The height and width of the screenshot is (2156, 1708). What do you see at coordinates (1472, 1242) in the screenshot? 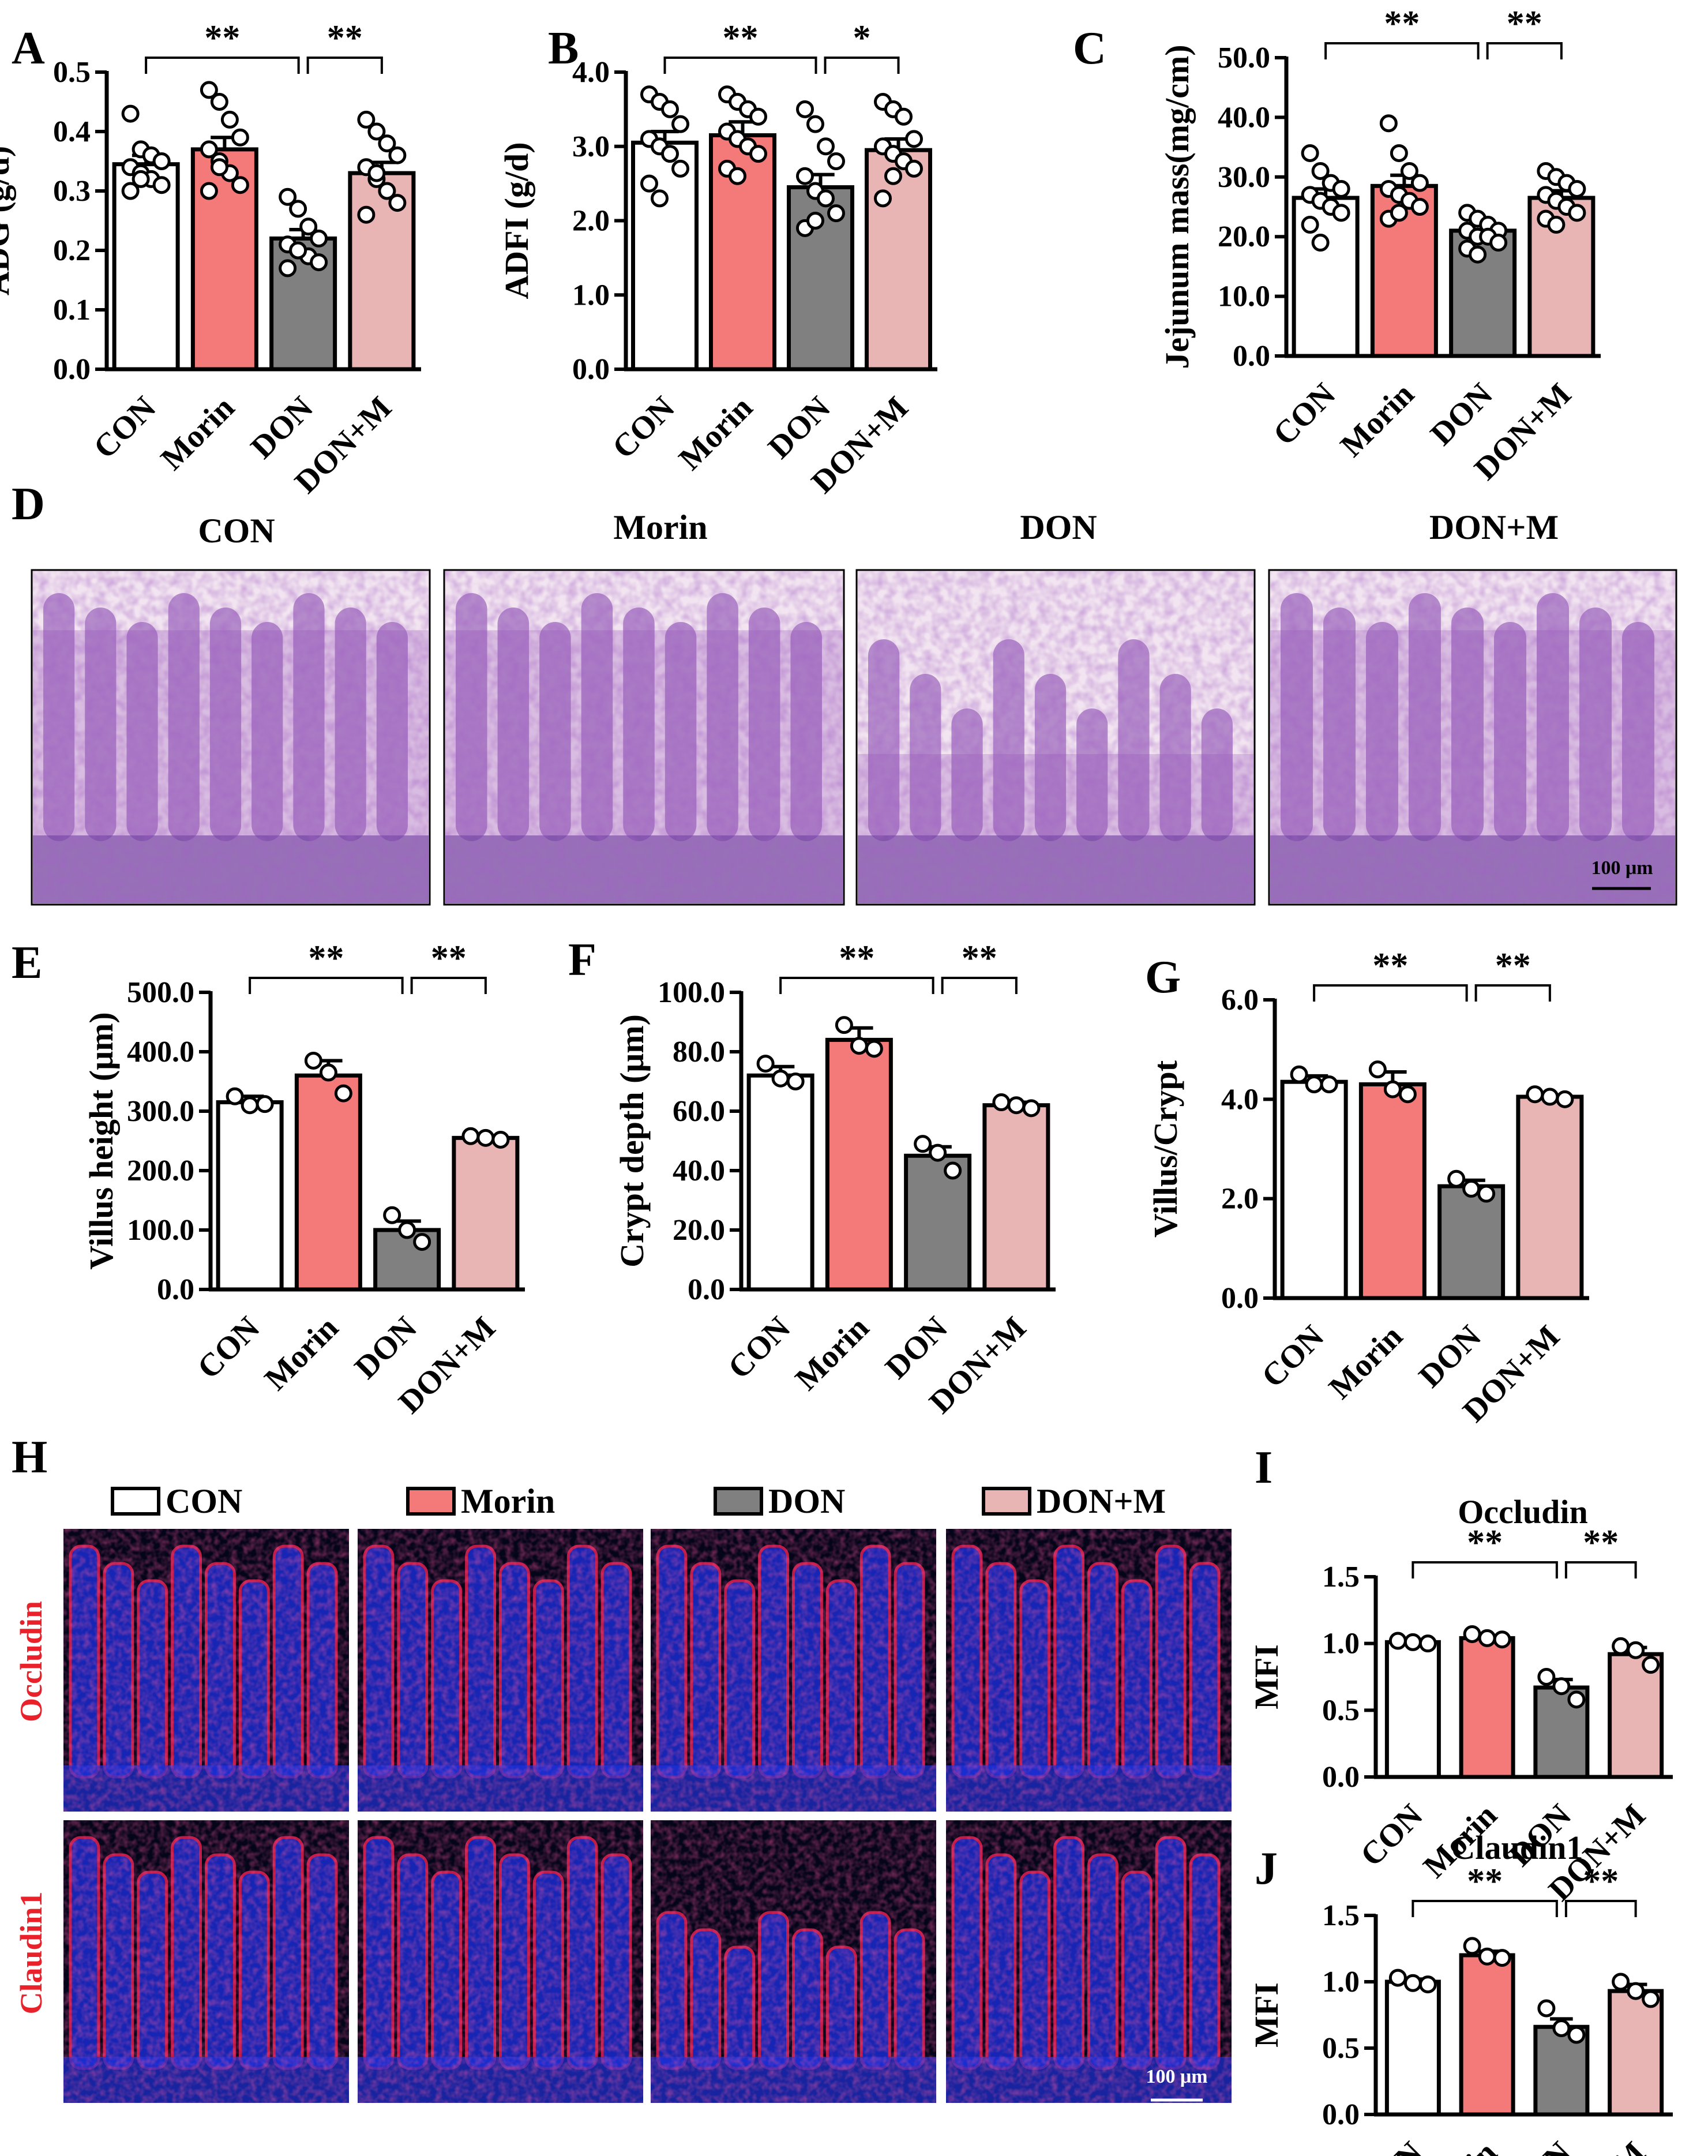
I see `bar-don` at bounding box center [1472, 1242].